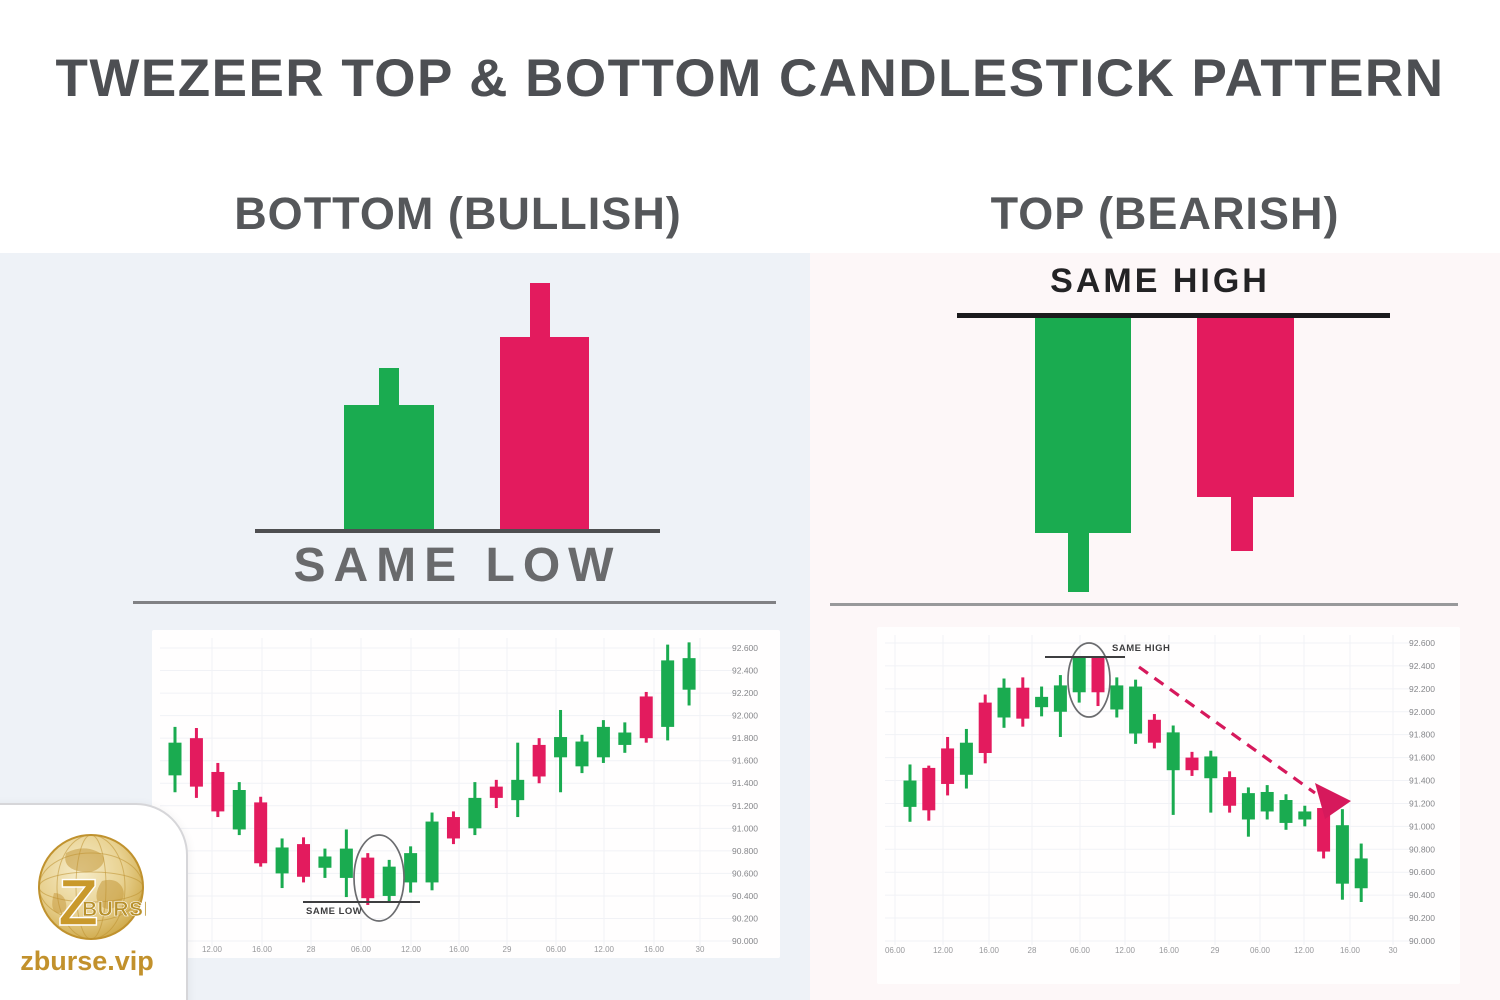 The width and height of the screenshot is (1500, 1000). What do you see at coordinates (1242, 524) in the screenshot?
I see `bearish-pink-candle-wick` at bounding box center [1242, 524].